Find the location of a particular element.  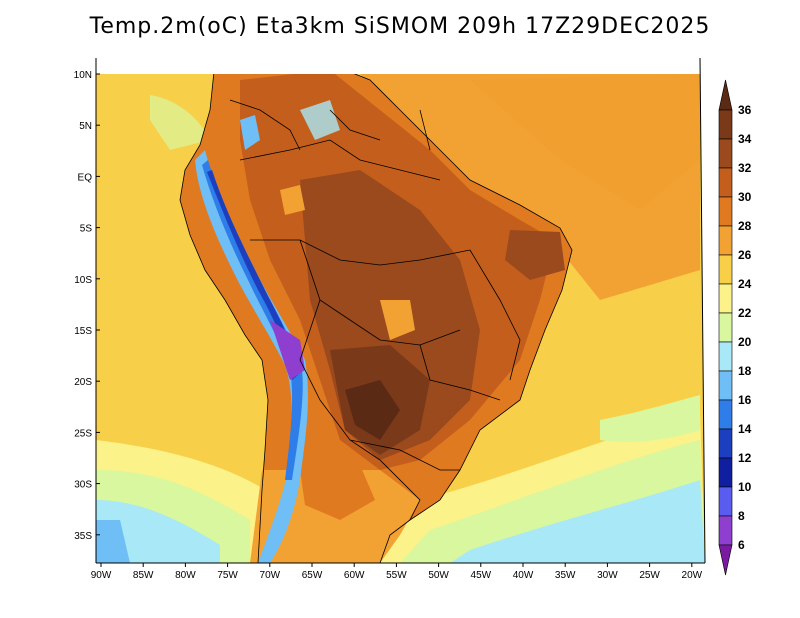

colorbar-label: 18 is located at coordinates (745, 371).